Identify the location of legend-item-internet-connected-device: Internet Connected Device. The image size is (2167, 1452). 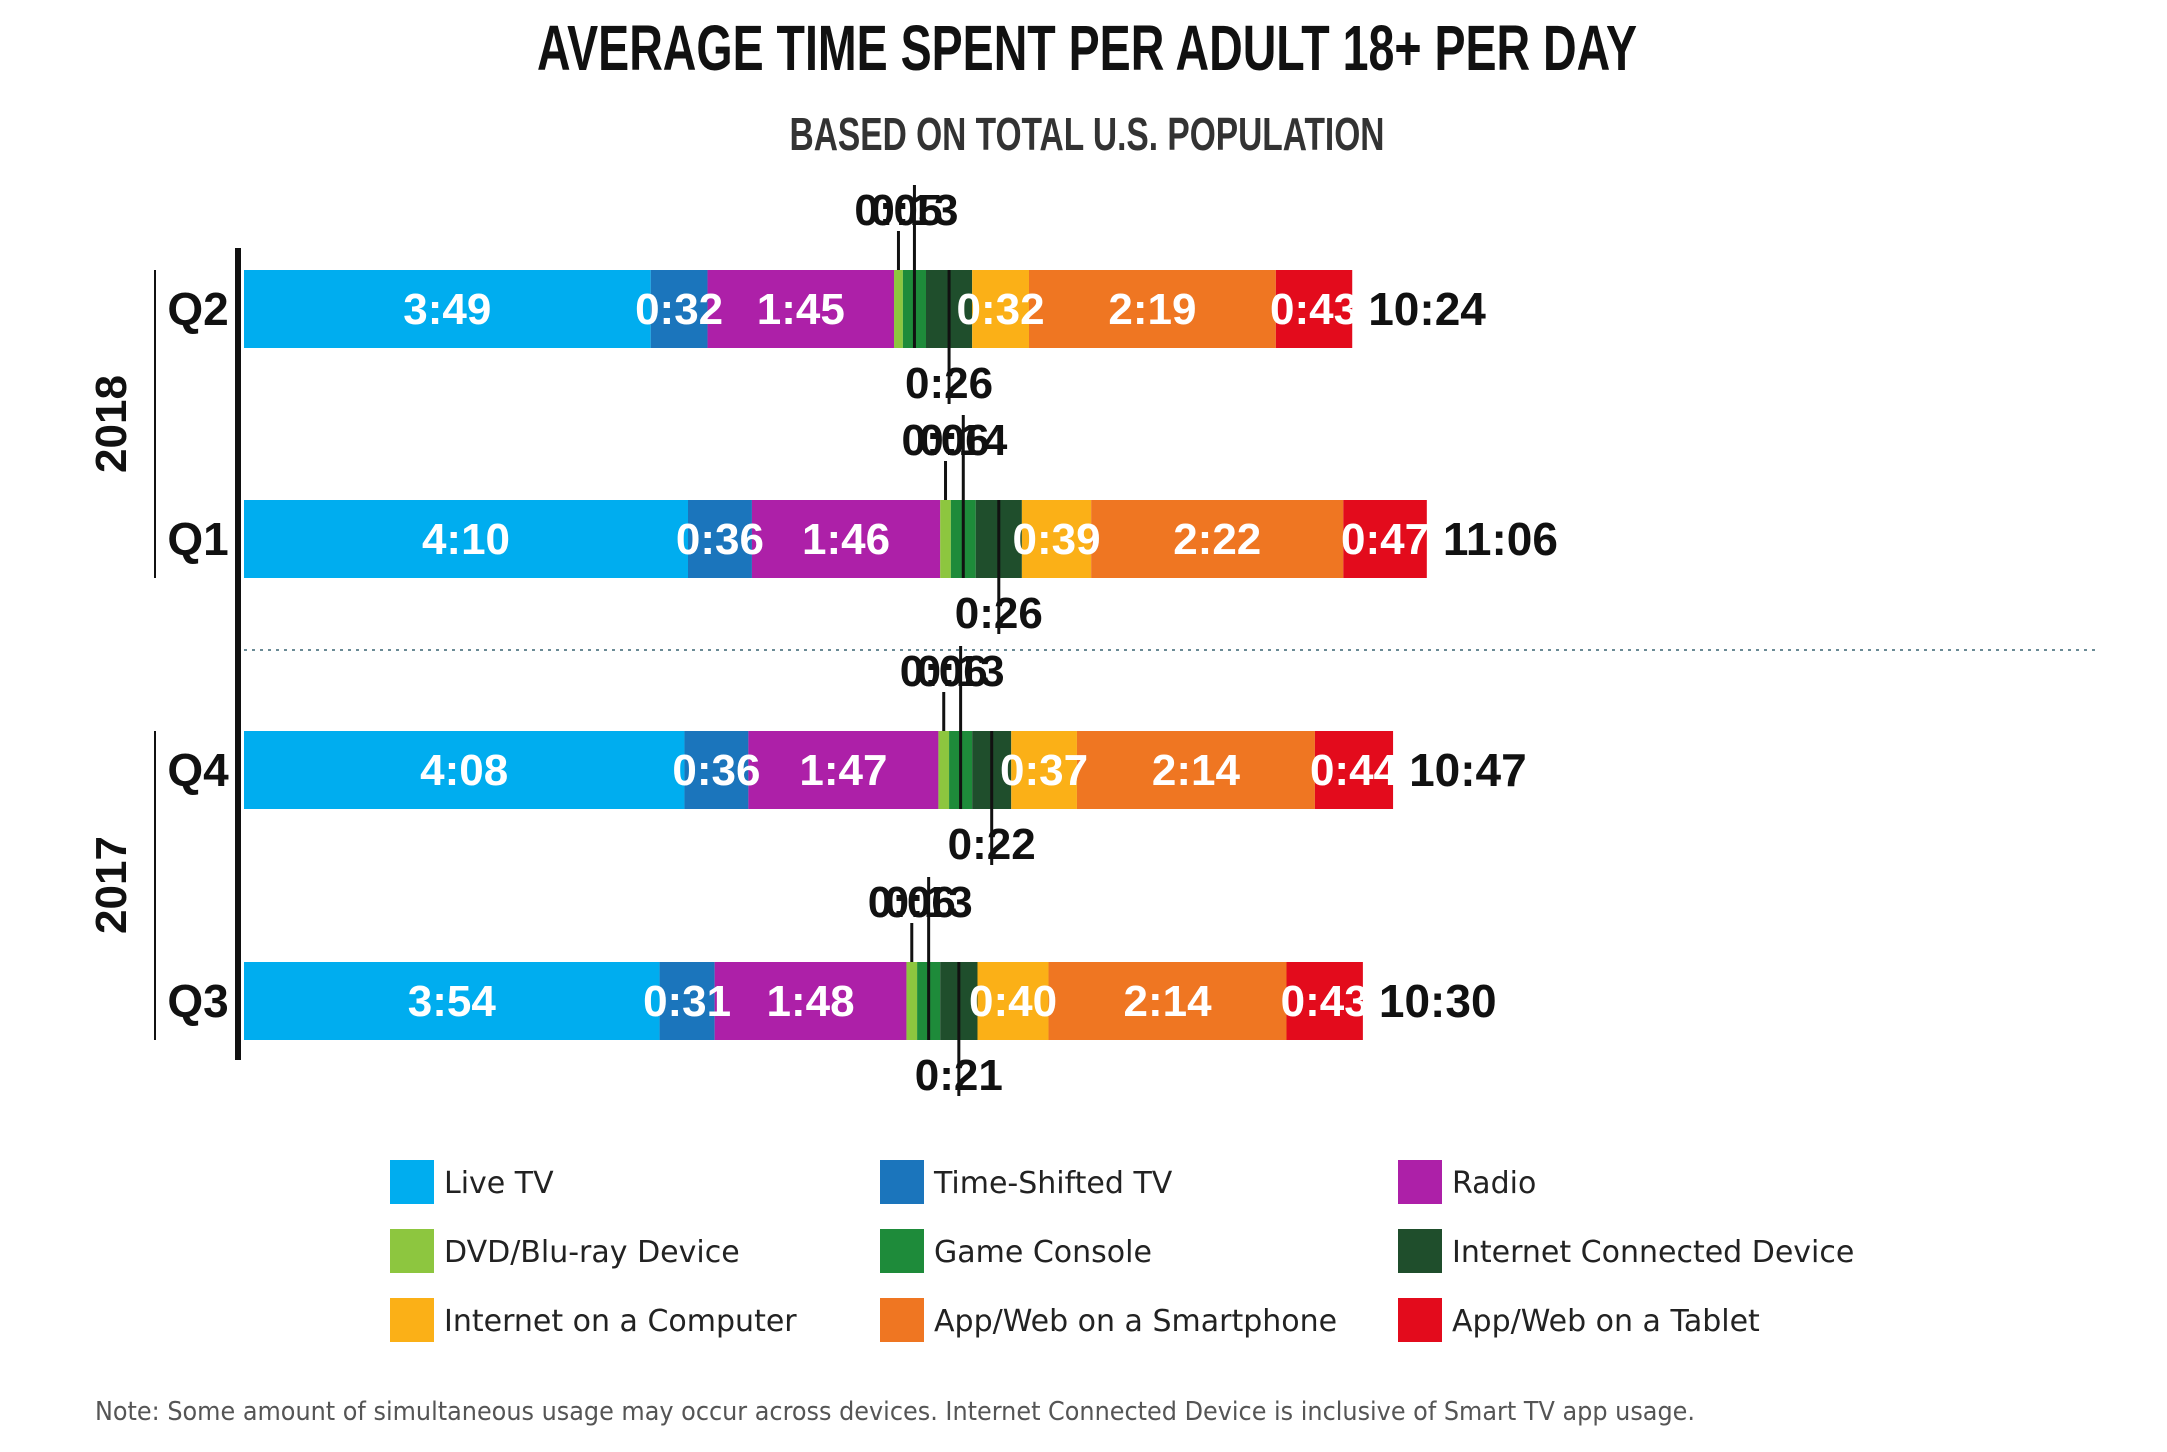
(1626, 1251).